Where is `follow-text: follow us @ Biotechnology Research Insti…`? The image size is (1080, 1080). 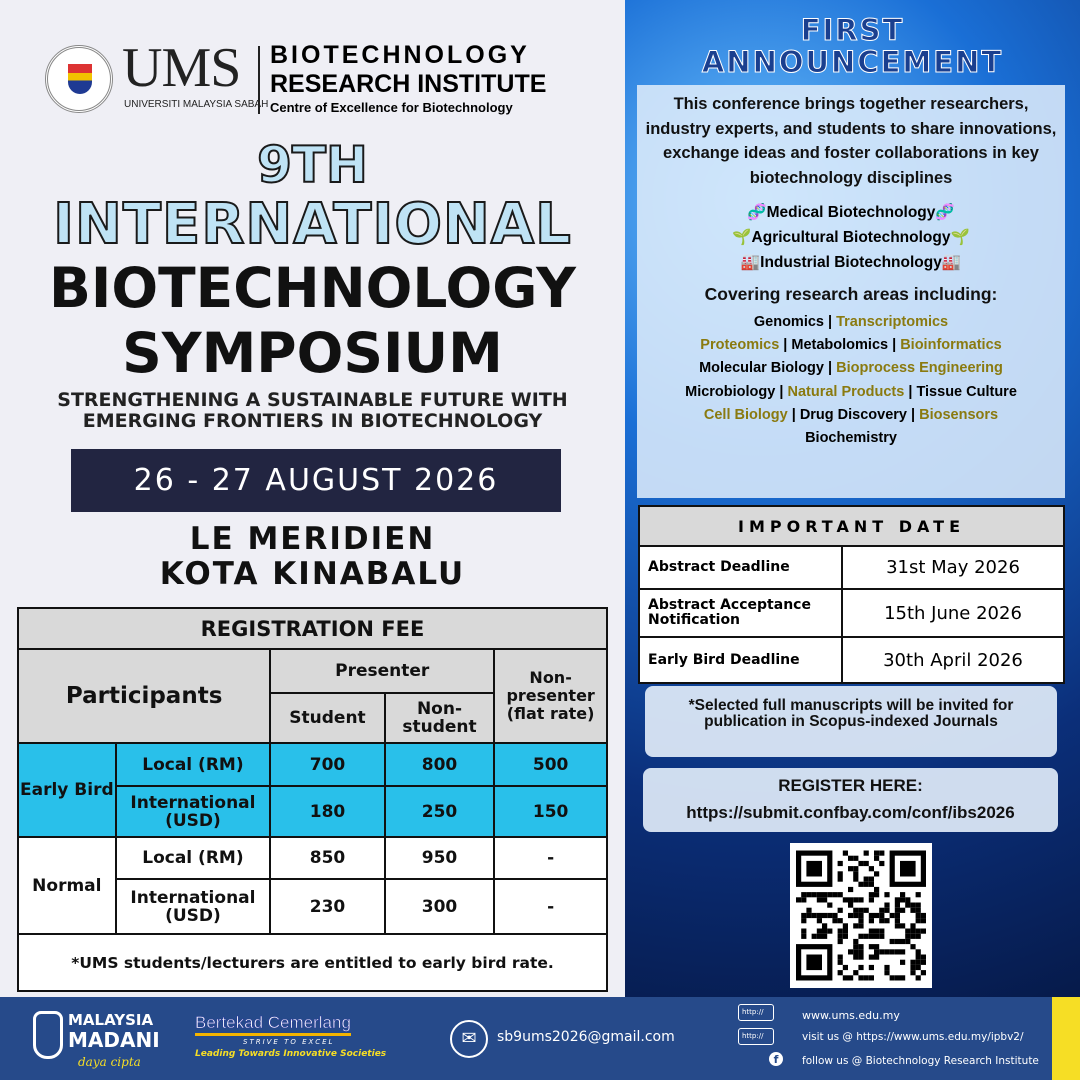
follow-text: follow us @ Biotechnology Research Insti… is located at coordinates (920, 1061).